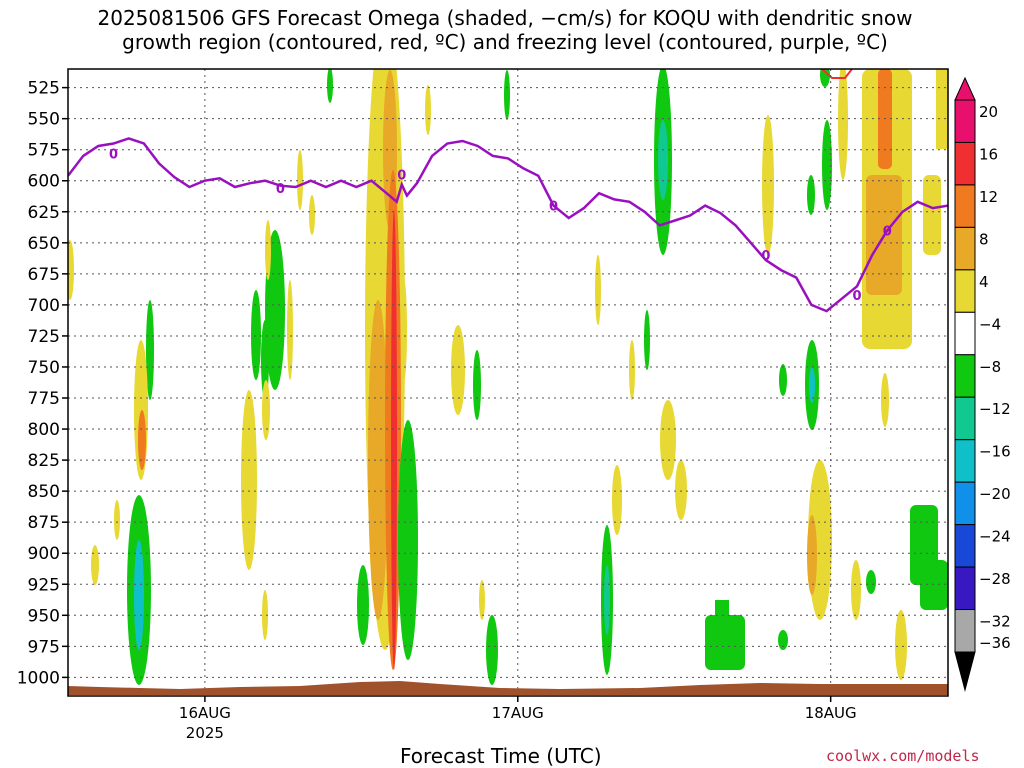 The width and height of the screenshot is (1024, 768). Describe the element at coordinates (903, 756) in the screenshot. I see `credit-link: coolwx.com/models` at that location.